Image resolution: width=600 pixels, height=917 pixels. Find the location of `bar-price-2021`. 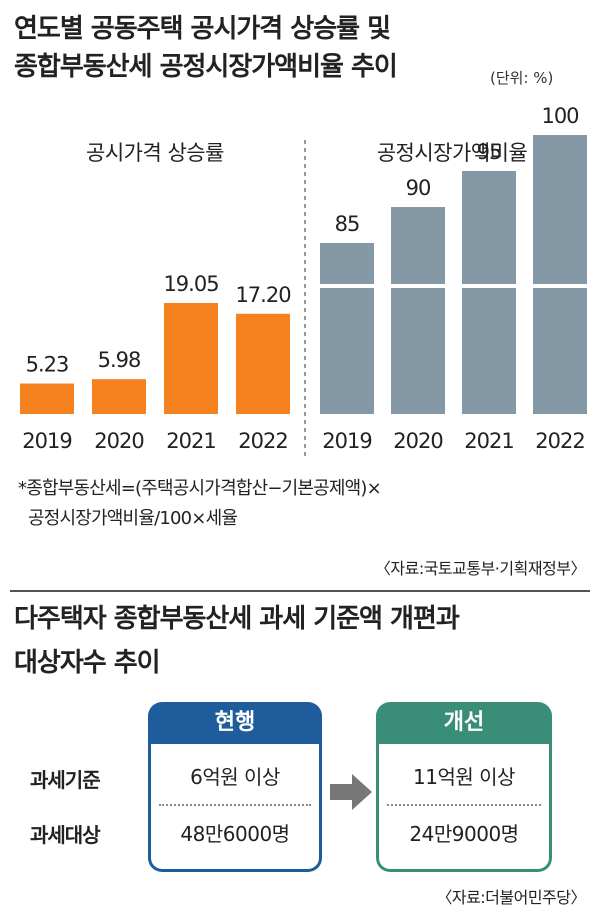

bar-price-2021 is located at coordinates (191, 358).